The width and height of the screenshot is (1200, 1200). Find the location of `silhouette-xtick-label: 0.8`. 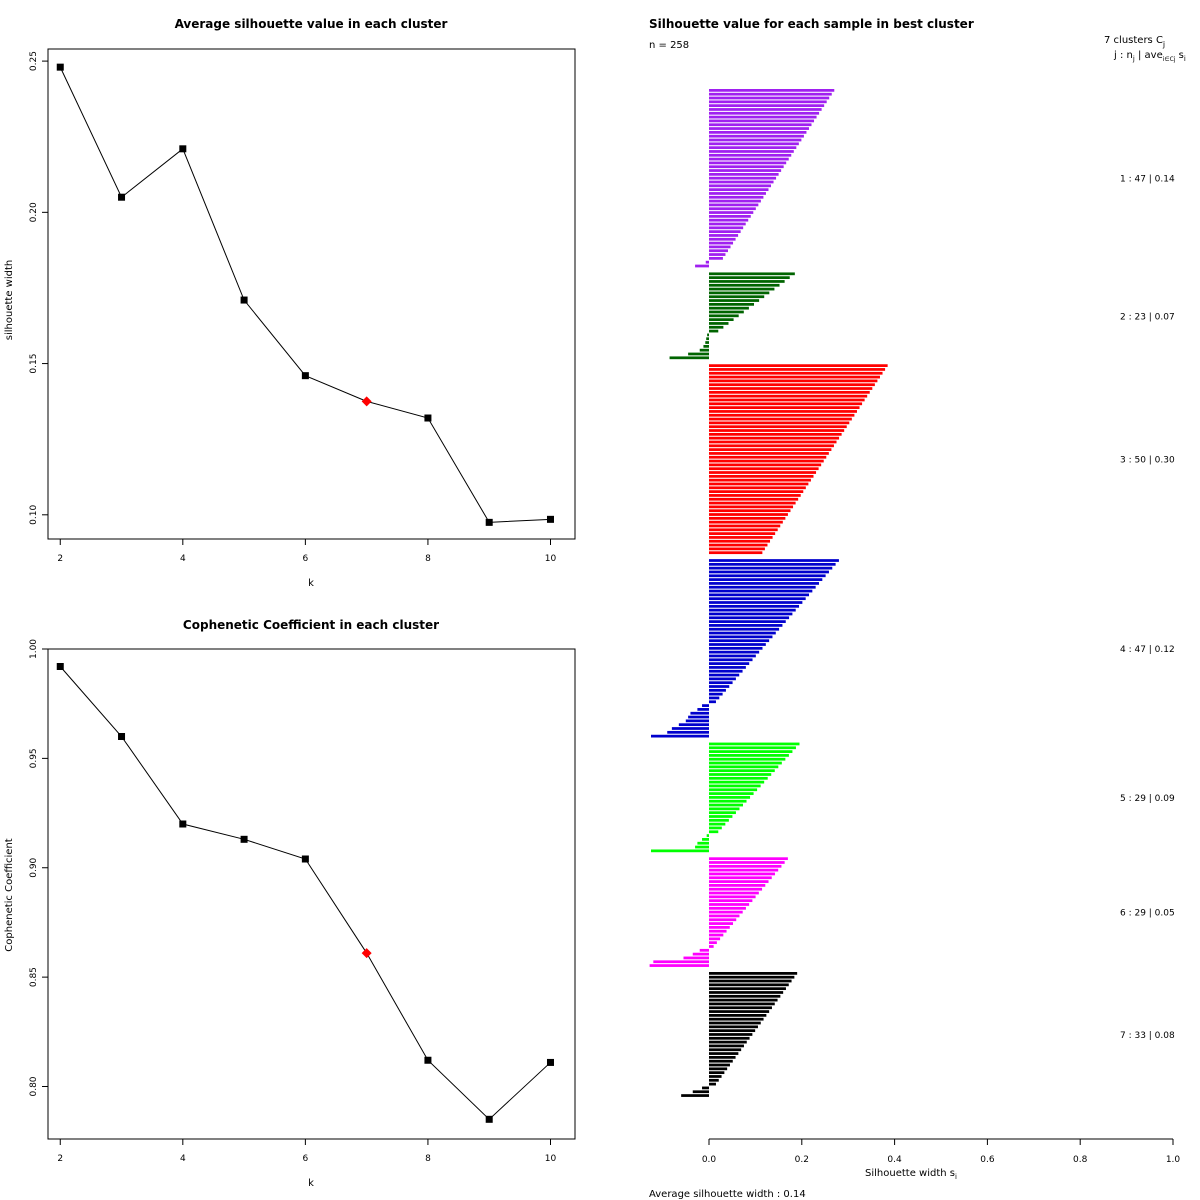

silhouette-xtick-label: 0.8 is located at coordinates (1080, 1160).